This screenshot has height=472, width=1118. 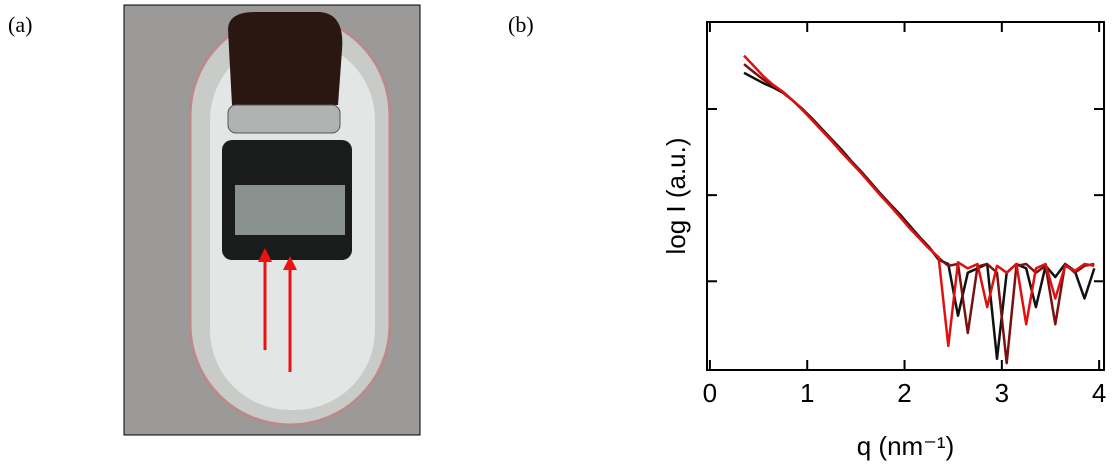 What do you see at coordinates (521, 24) in the screenshot?
I see `panel-label: (b)` at bounding box center [521, 24].